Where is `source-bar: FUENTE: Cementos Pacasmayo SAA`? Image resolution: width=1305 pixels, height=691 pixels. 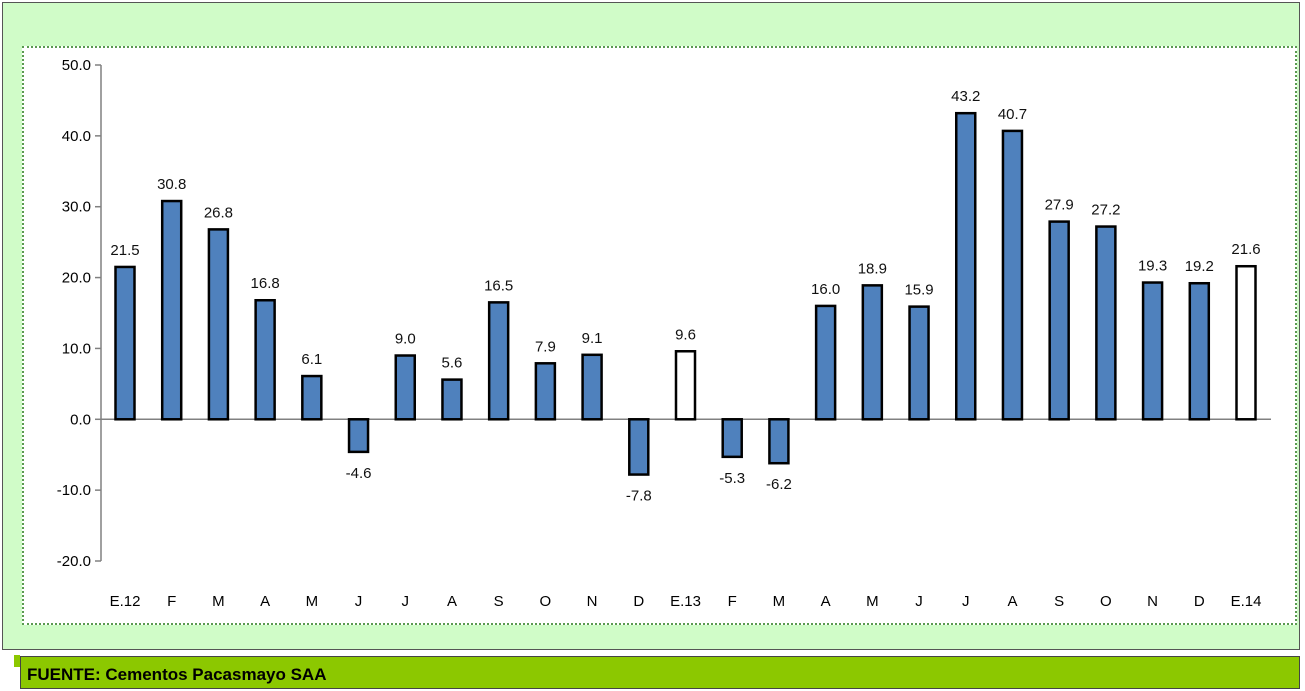
source-bar: FUENTE: Cementos Pacasmayo SAA is located at coordinates (660, 672).